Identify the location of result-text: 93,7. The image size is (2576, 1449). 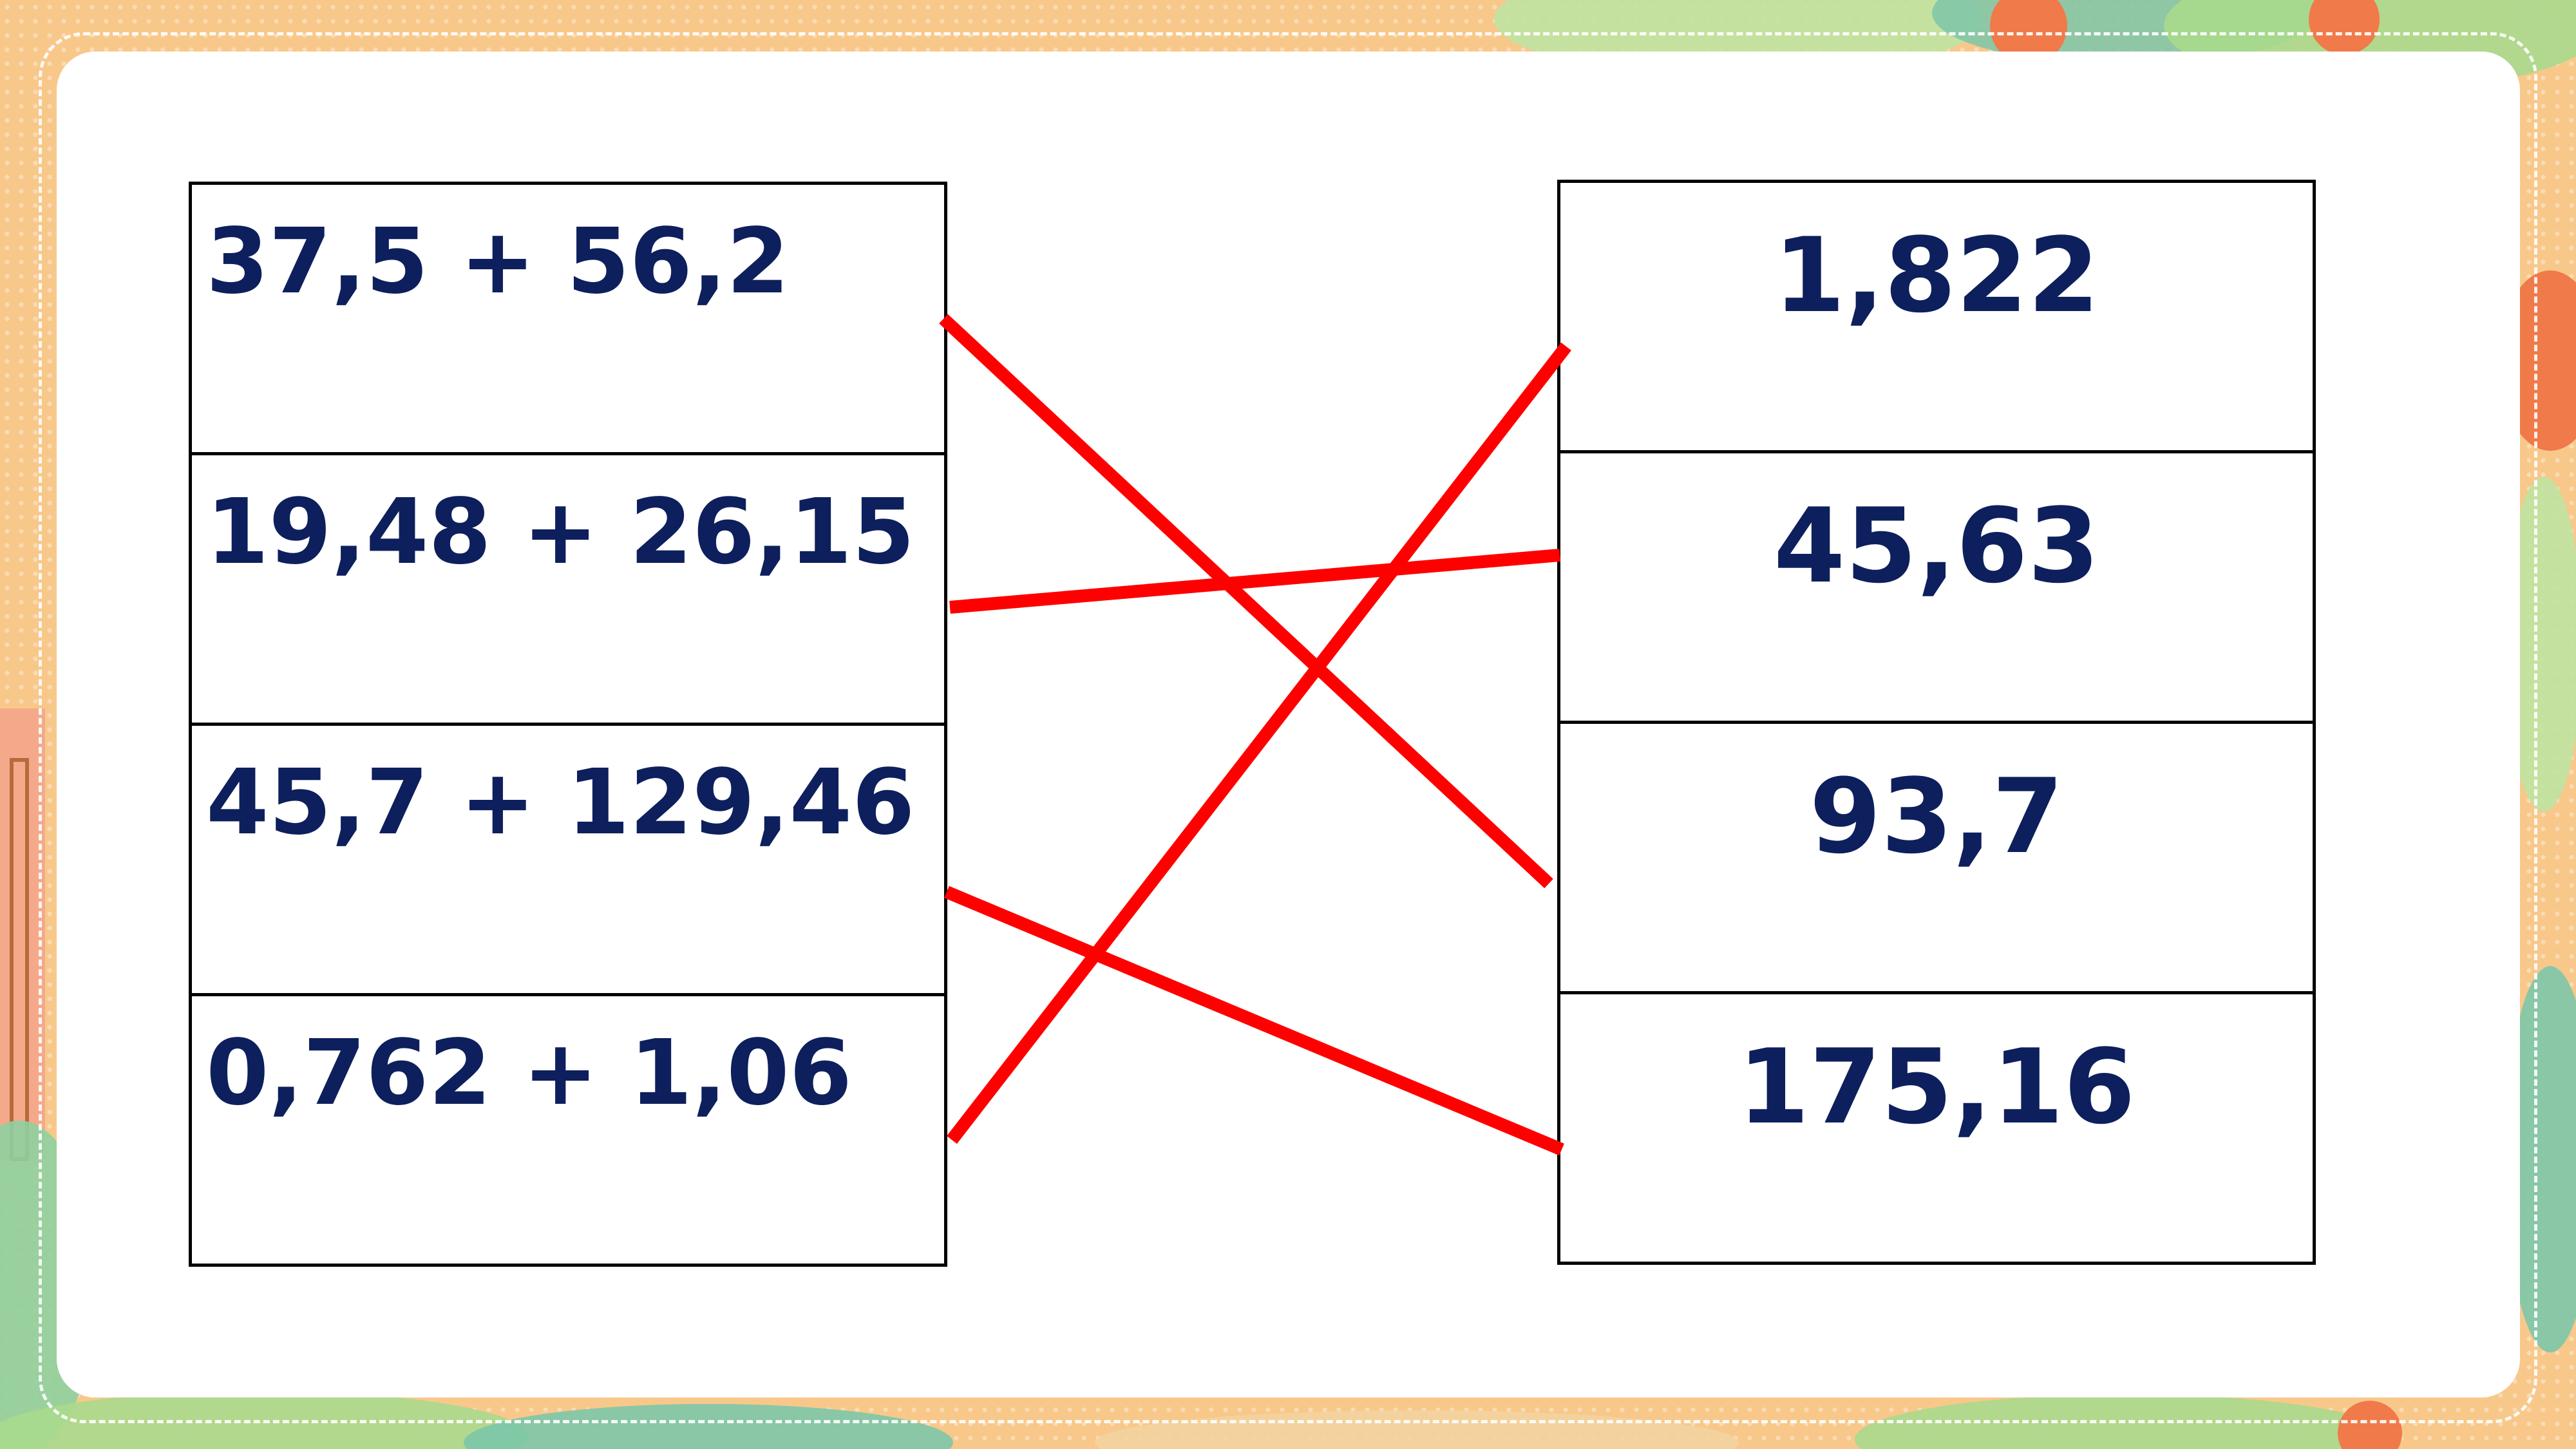
(1936, 816).